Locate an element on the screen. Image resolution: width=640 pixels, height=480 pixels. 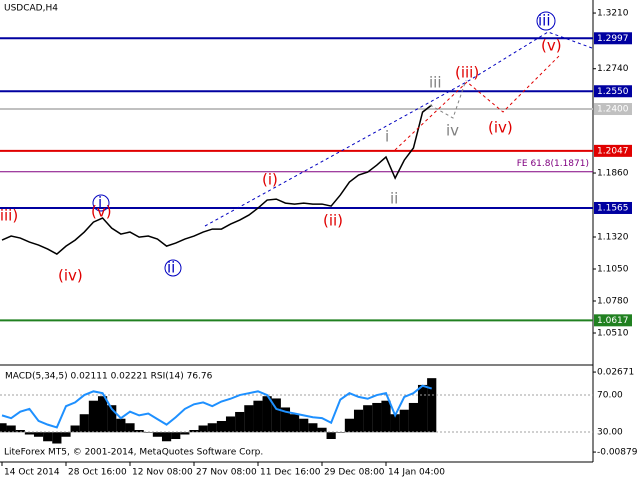
x-tick-label: 11 Dec 16:00 is located at coordinates (290, 473).